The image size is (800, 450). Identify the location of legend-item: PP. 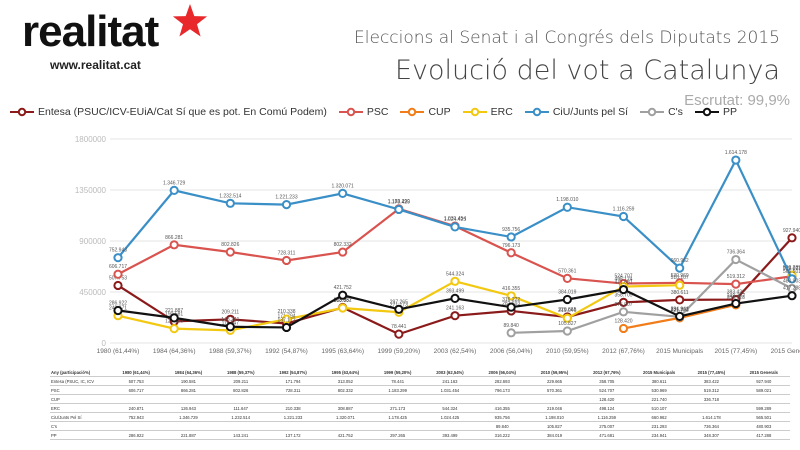
(715, 112).